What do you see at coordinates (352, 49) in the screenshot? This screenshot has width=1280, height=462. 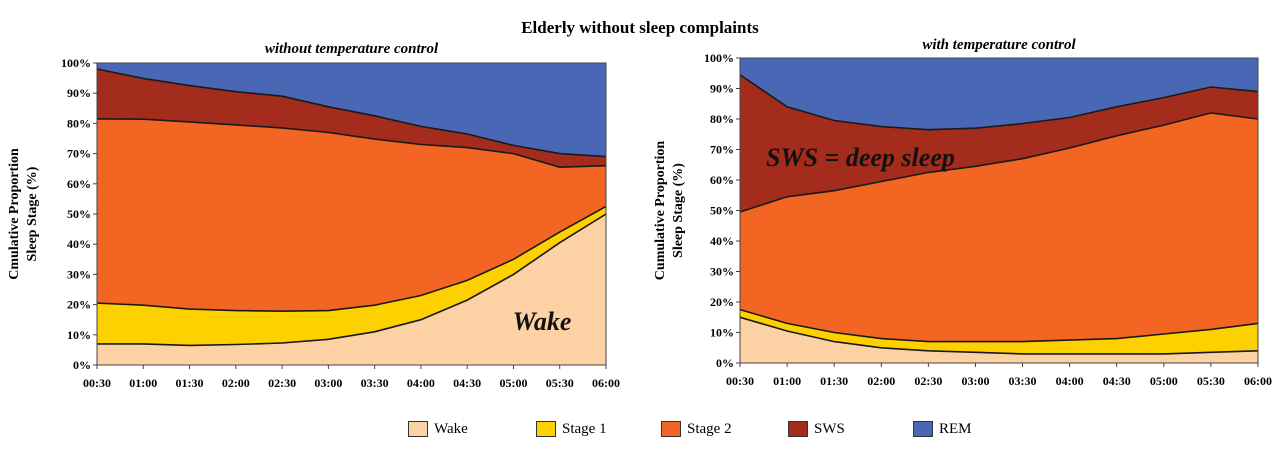 I see `chart-subtitle: without temperature control` at bounding box center [352, 49].